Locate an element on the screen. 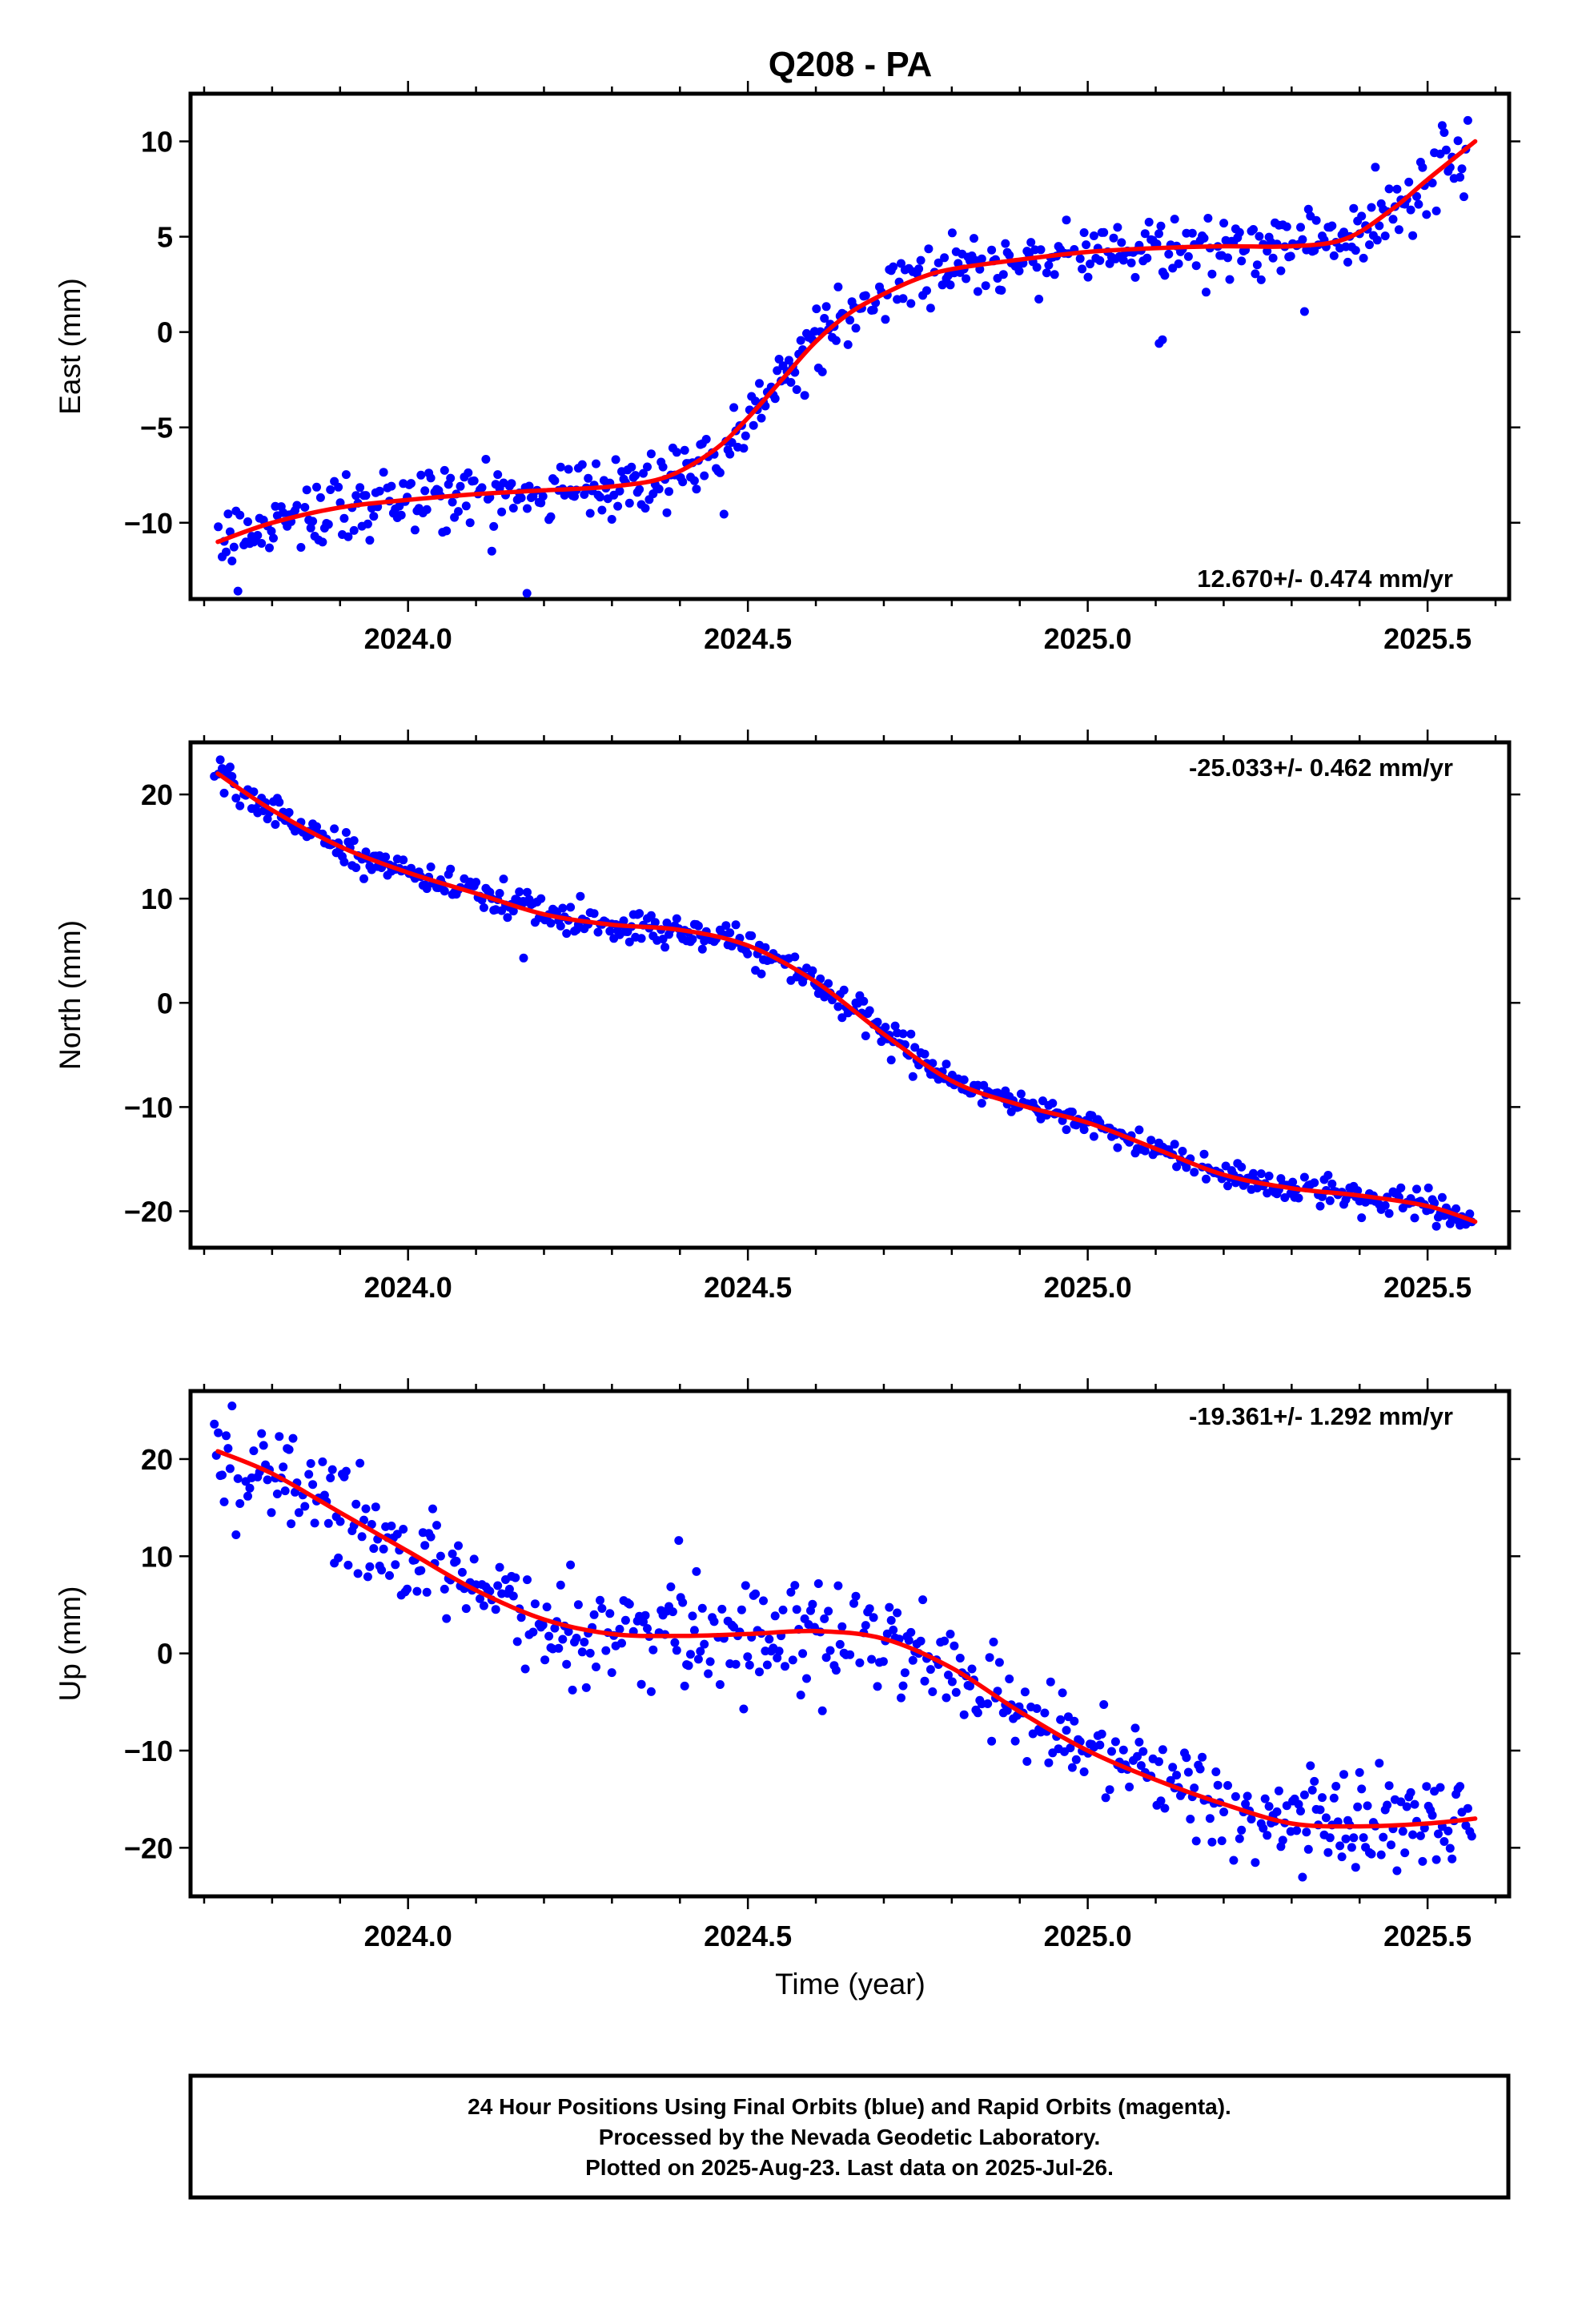 This screenshot has width=1582, height=2324. east-y-tick-label: 5 is located at coordinates (165, 238).